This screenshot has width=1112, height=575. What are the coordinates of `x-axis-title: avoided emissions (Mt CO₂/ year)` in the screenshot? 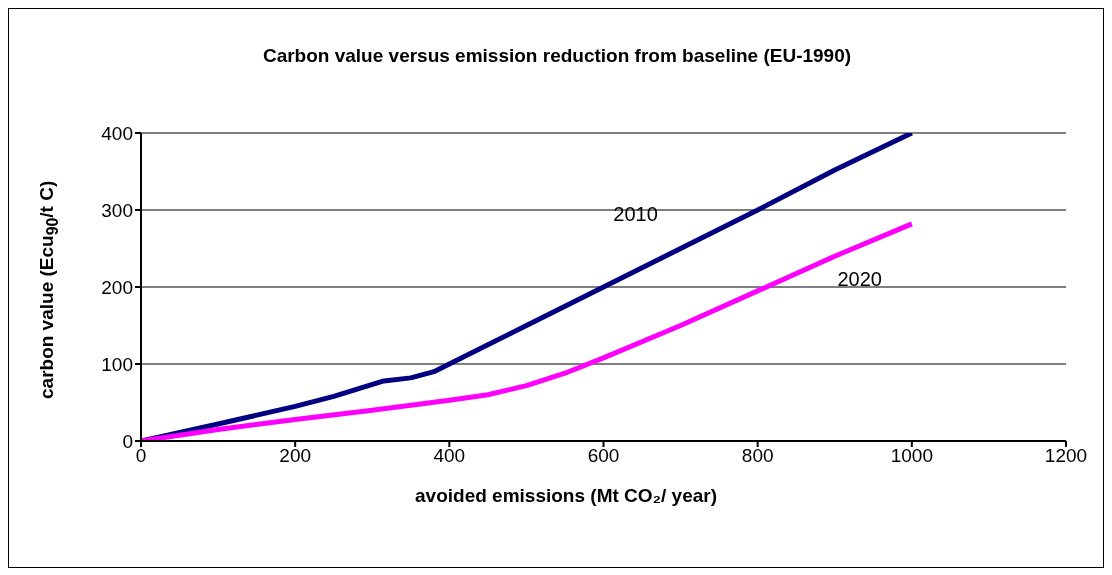 It's located at (566, 496).